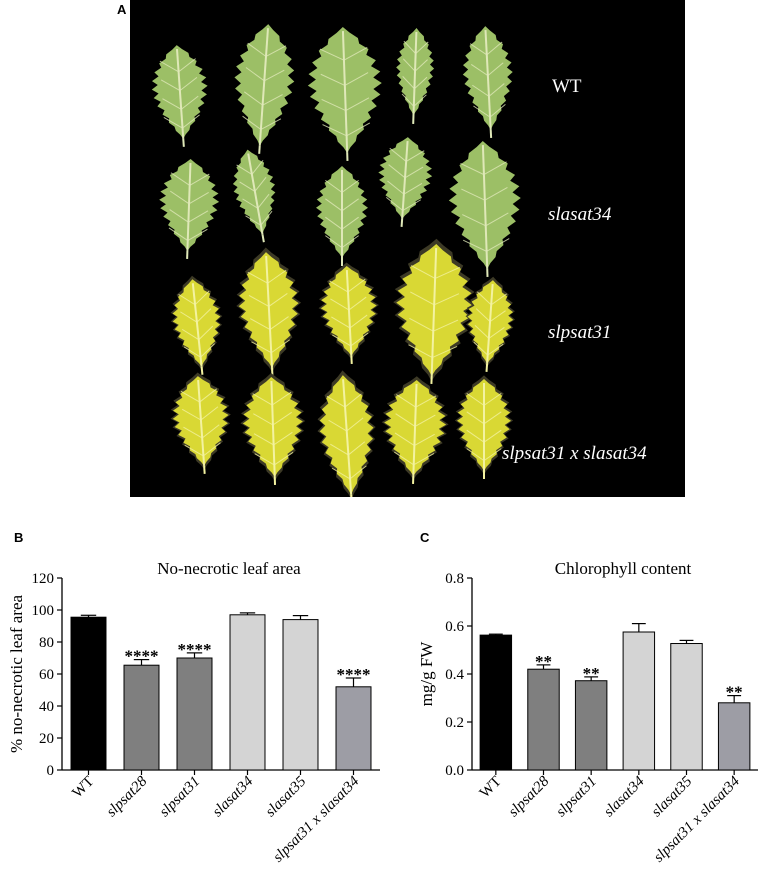  I want to click on leaf-area-axes: 0 20 40 60 80 100 120, so click(206, 675).